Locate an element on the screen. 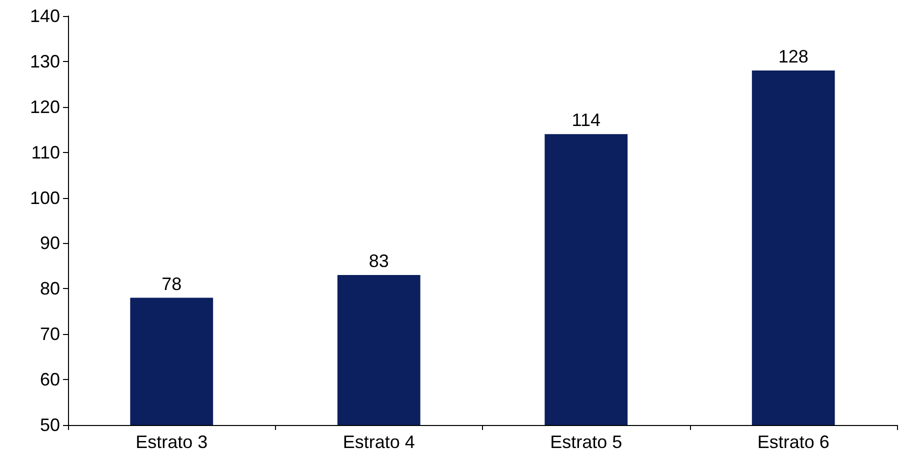 Image resolution: width=899 pixels, height=467 pixels. y-tick-label: 60 is located at coordinates (50, 380).